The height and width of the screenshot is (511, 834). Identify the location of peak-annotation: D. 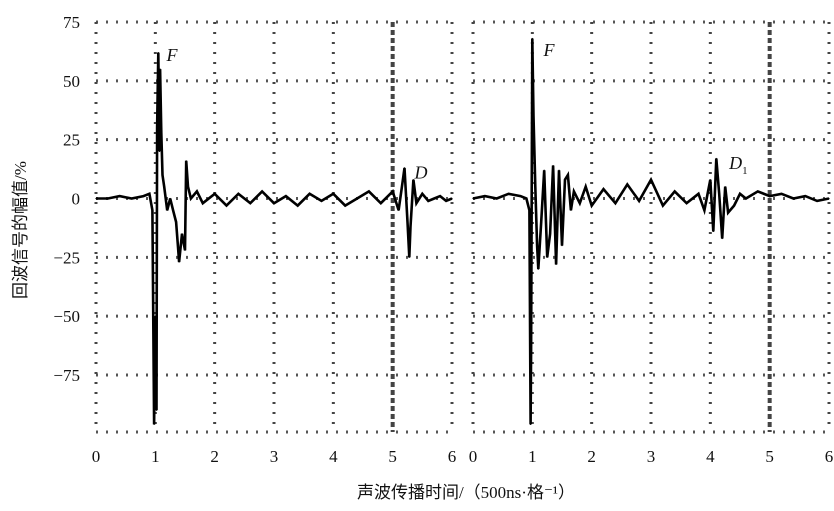
(420, 173).